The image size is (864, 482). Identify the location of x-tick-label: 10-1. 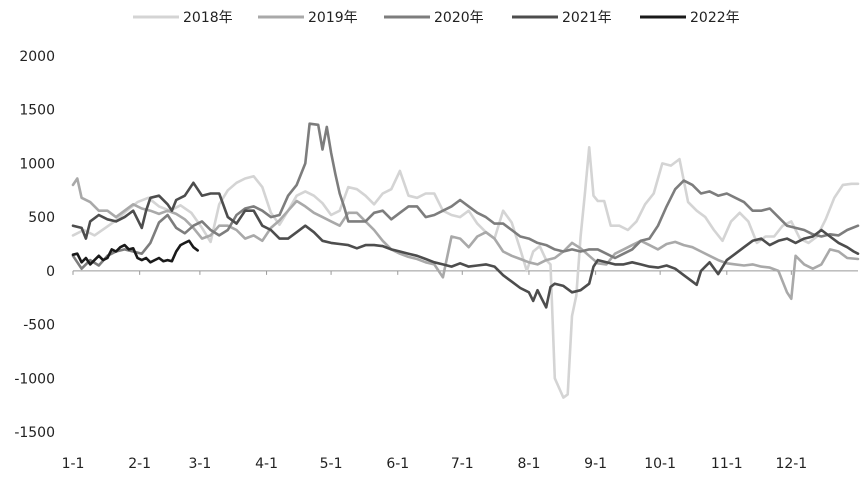
(660, 464).